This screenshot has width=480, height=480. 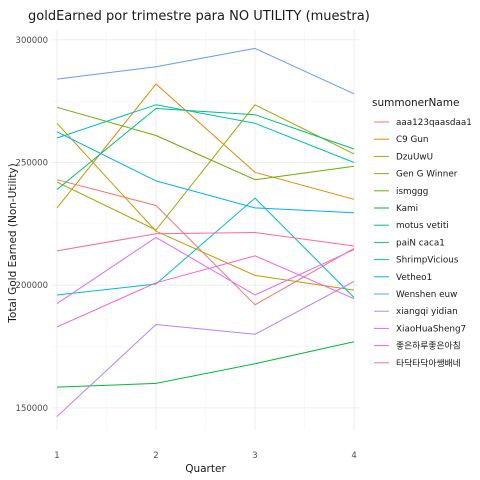 What do you see at coordinates (353, 456) in the screenshot?
I see `x-tick-label: 4` at bounding box center [353, 456].